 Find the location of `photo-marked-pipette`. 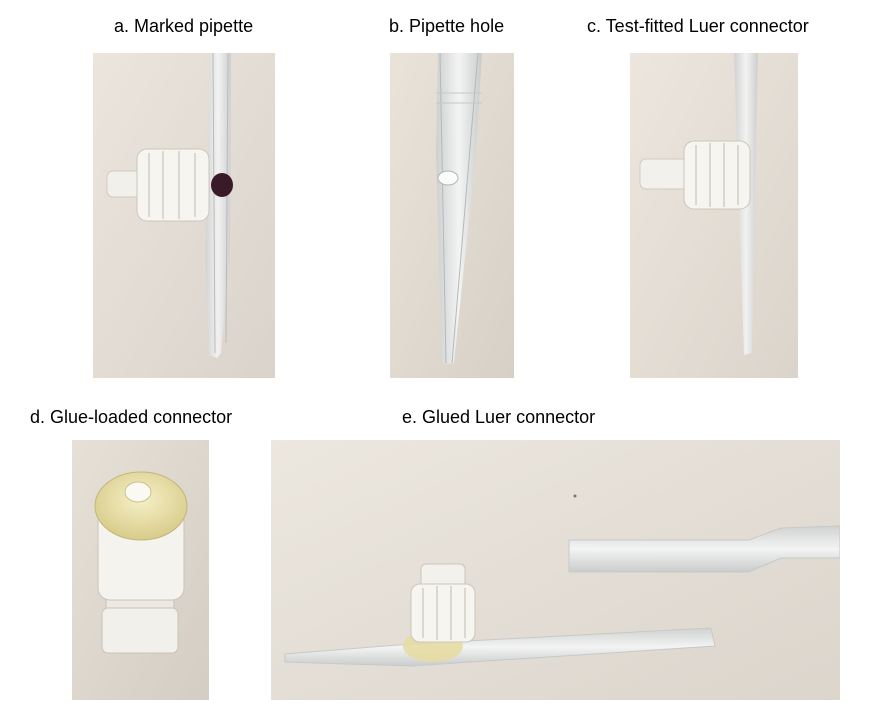

photo-marked-pipette is located at coordinates (184, 215).